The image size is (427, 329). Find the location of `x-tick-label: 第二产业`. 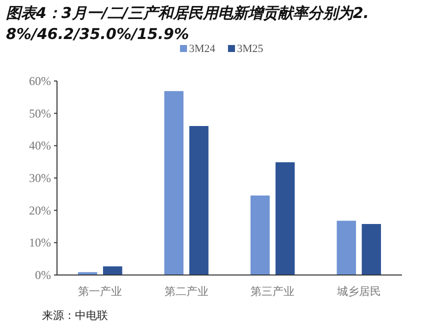

x-tick-label: 第二产业 is located at coordinates (186, 291).